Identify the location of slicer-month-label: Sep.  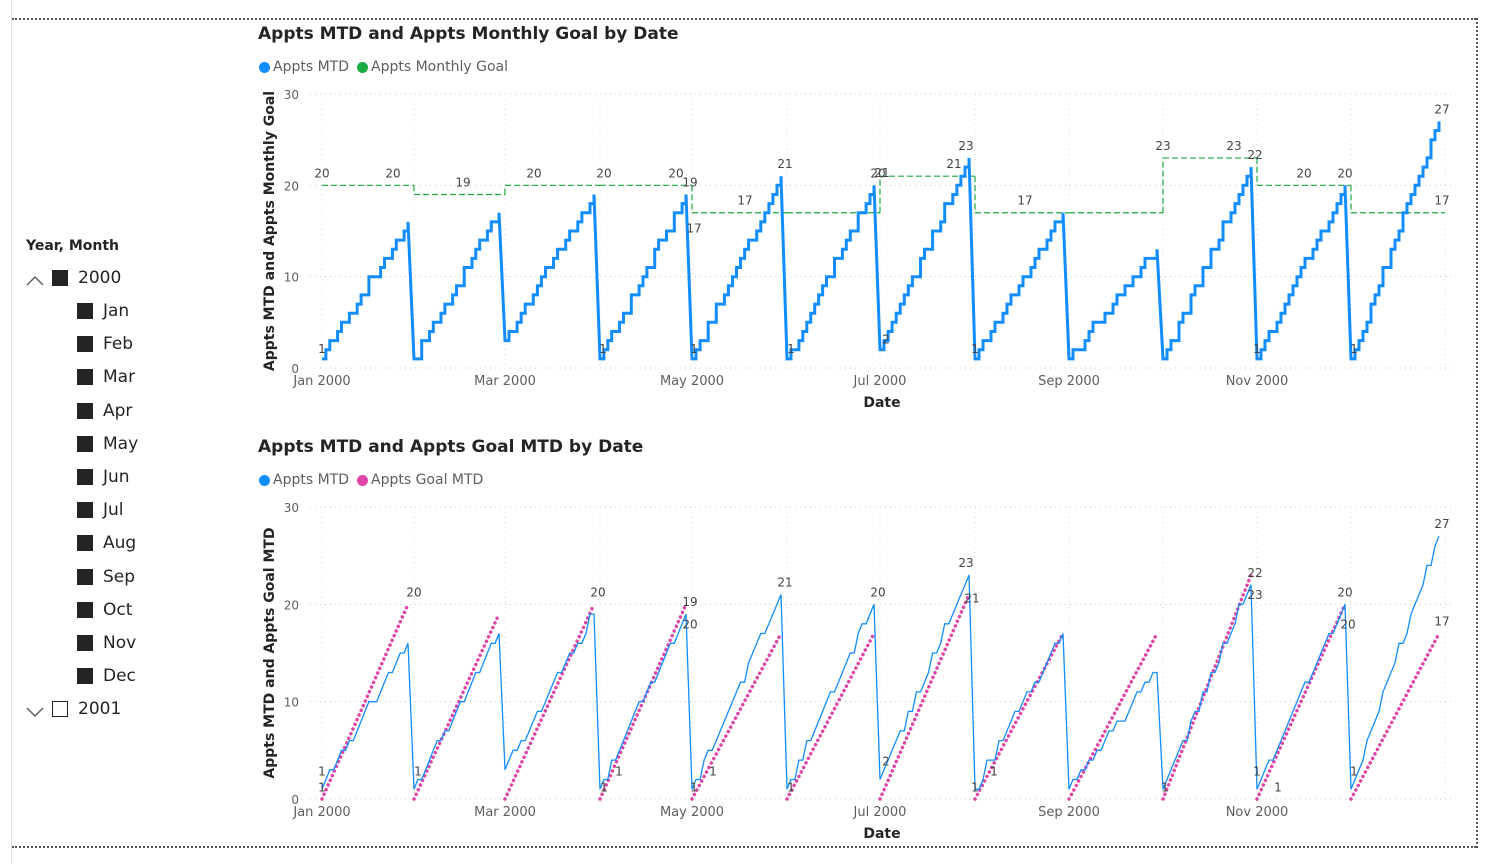
(119, 576).